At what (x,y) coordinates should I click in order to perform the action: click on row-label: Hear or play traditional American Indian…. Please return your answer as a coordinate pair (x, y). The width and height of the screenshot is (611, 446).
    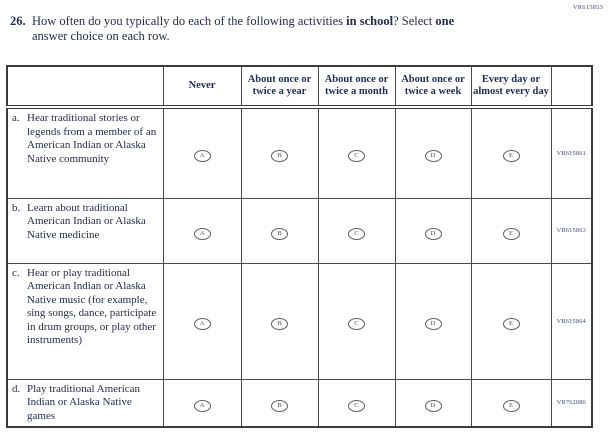
    Looking at the image, I should click on (92, 306).